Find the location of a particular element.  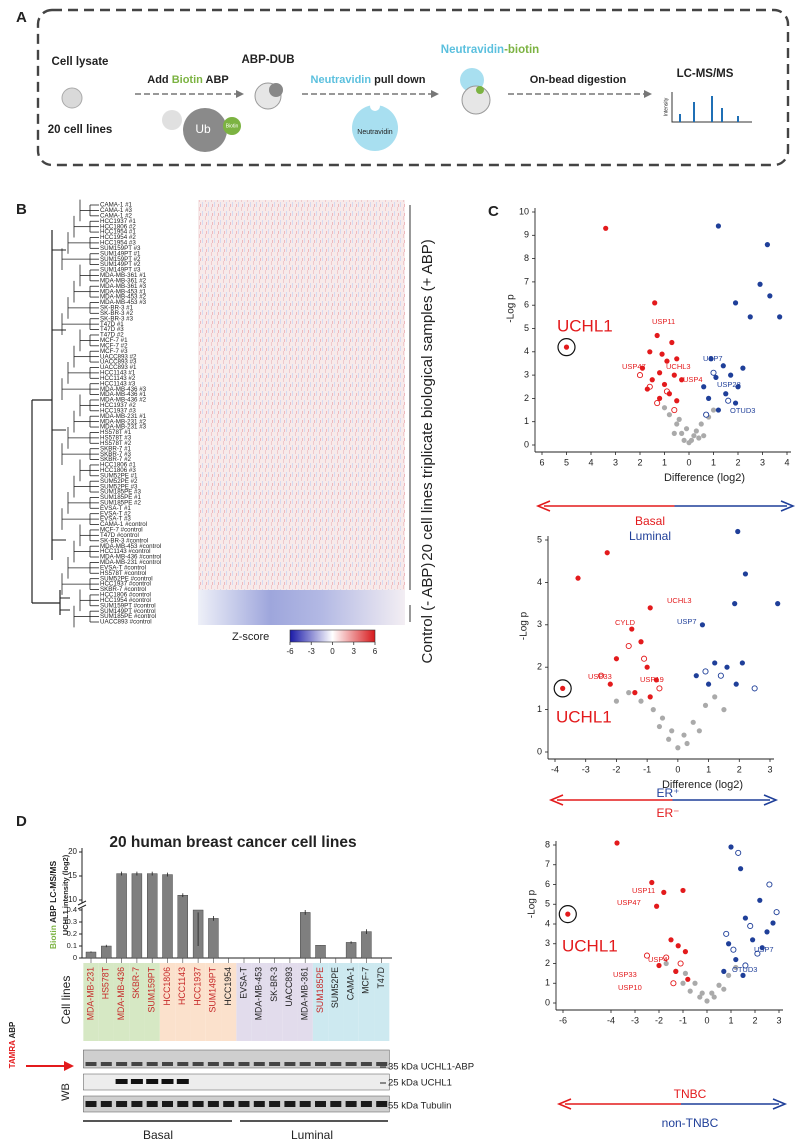

sample-label: SUM185PE #3 is located at coordinates (120, 492).